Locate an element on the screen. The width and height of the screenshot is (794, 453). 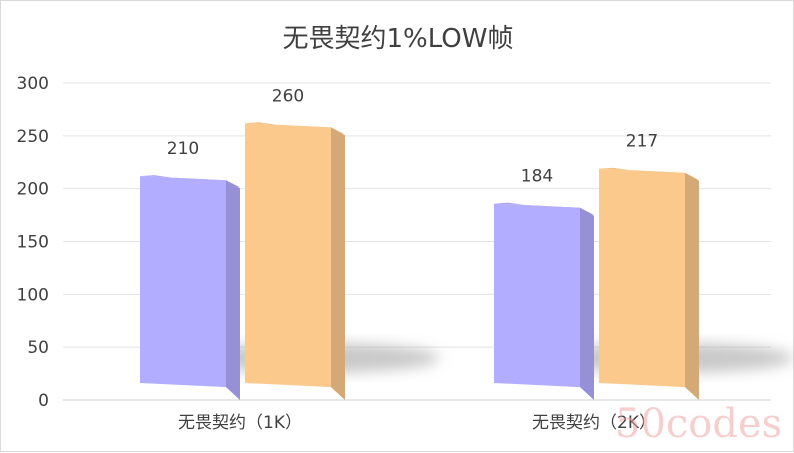
y-tick-label: 150 is located at coordinates (33, 243).